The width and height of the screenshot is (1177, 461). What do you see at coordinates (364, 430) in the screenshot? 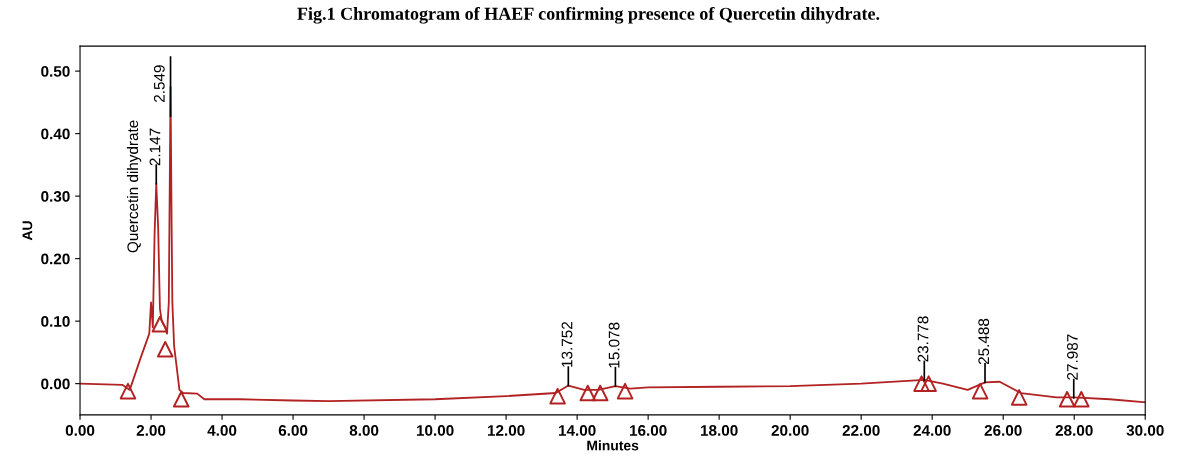
I see `x-tick-label: 8.00` at bounding box center [364, 430].